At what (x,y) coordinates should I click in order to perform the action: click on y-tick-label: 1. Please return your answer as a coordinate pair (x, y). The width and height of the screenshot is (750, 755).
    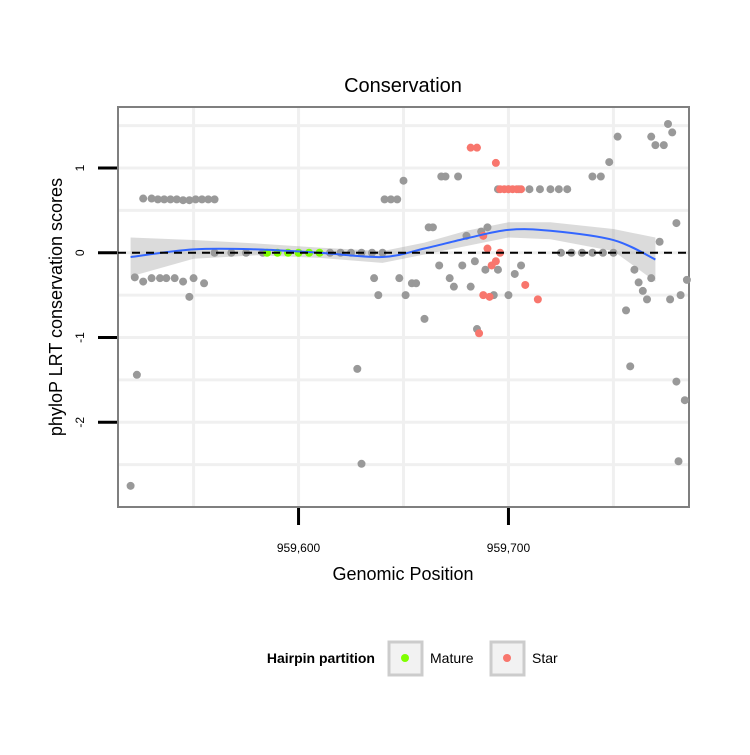
    Looking at the image, I should click on (80, 167).